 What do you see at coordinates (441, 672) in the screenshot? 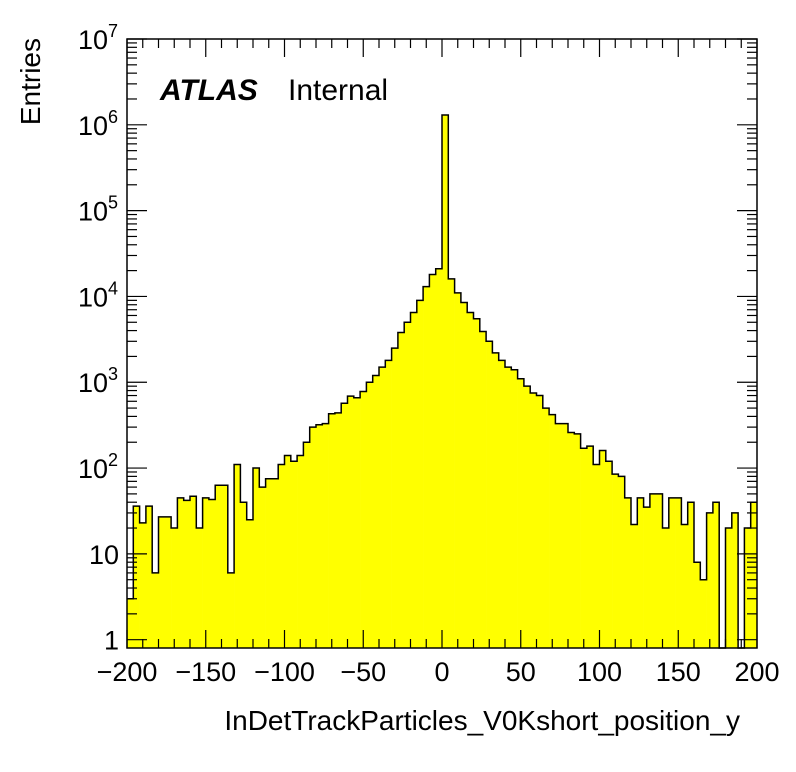
I see `x-tick-label: 0` at bounding box center [441, 672].